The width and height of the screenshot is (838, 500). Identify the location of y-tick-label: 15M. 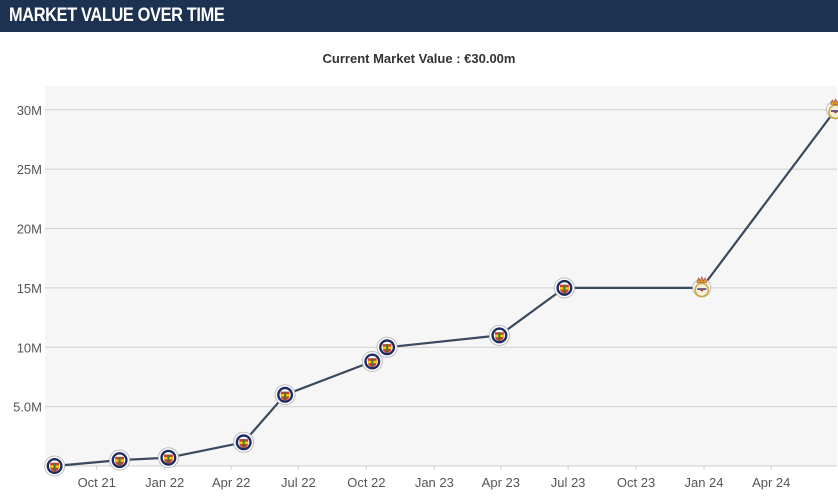
(29, 288).